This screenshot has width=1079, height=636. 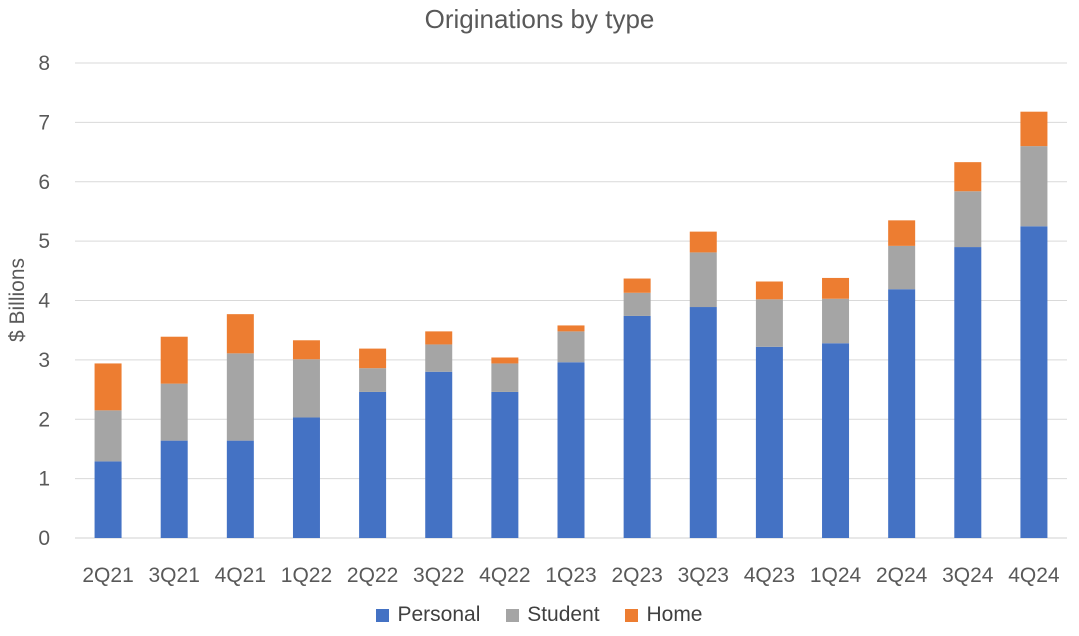 I want to click on y-tick-label: 5, so click(x=44, y=241).